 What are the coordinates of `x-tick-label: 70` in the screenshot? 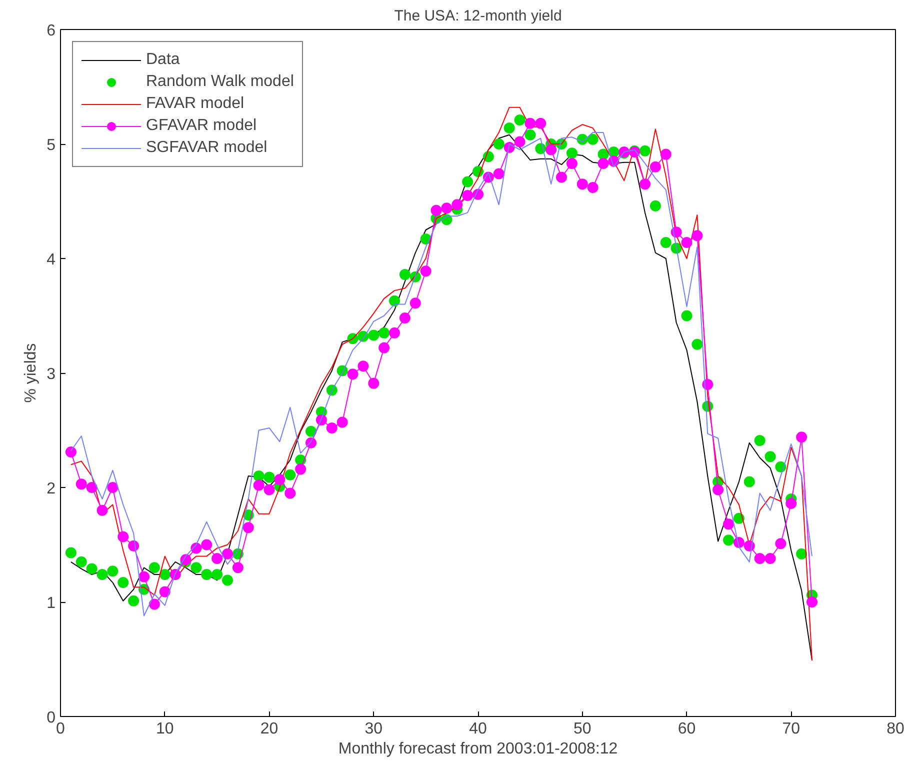 It's located at (791, 729).